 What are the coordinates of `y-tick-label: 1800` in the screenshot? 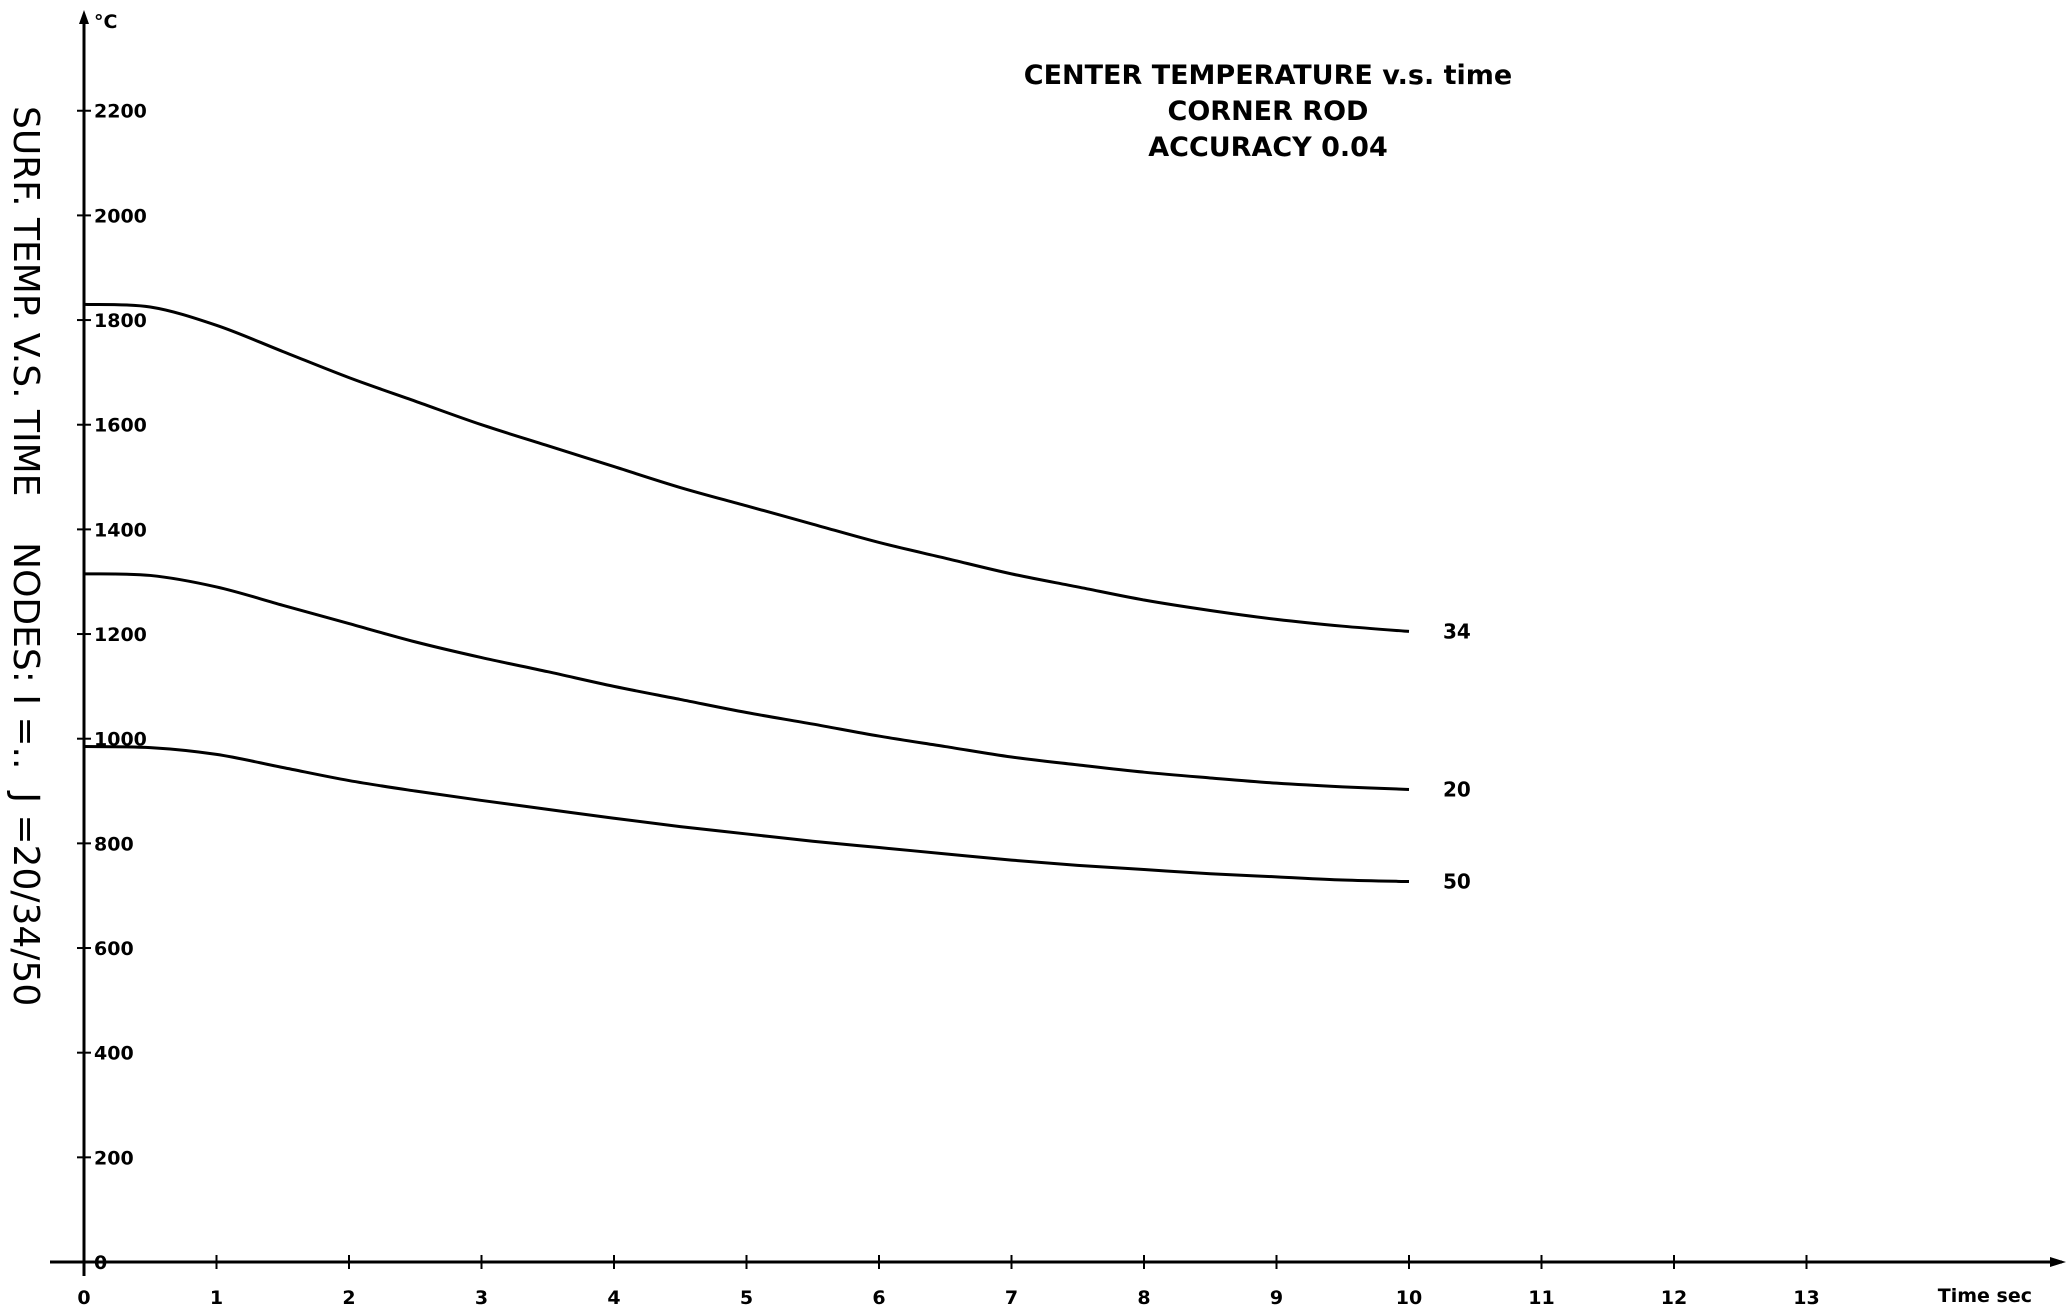 It's located at (120, 321).